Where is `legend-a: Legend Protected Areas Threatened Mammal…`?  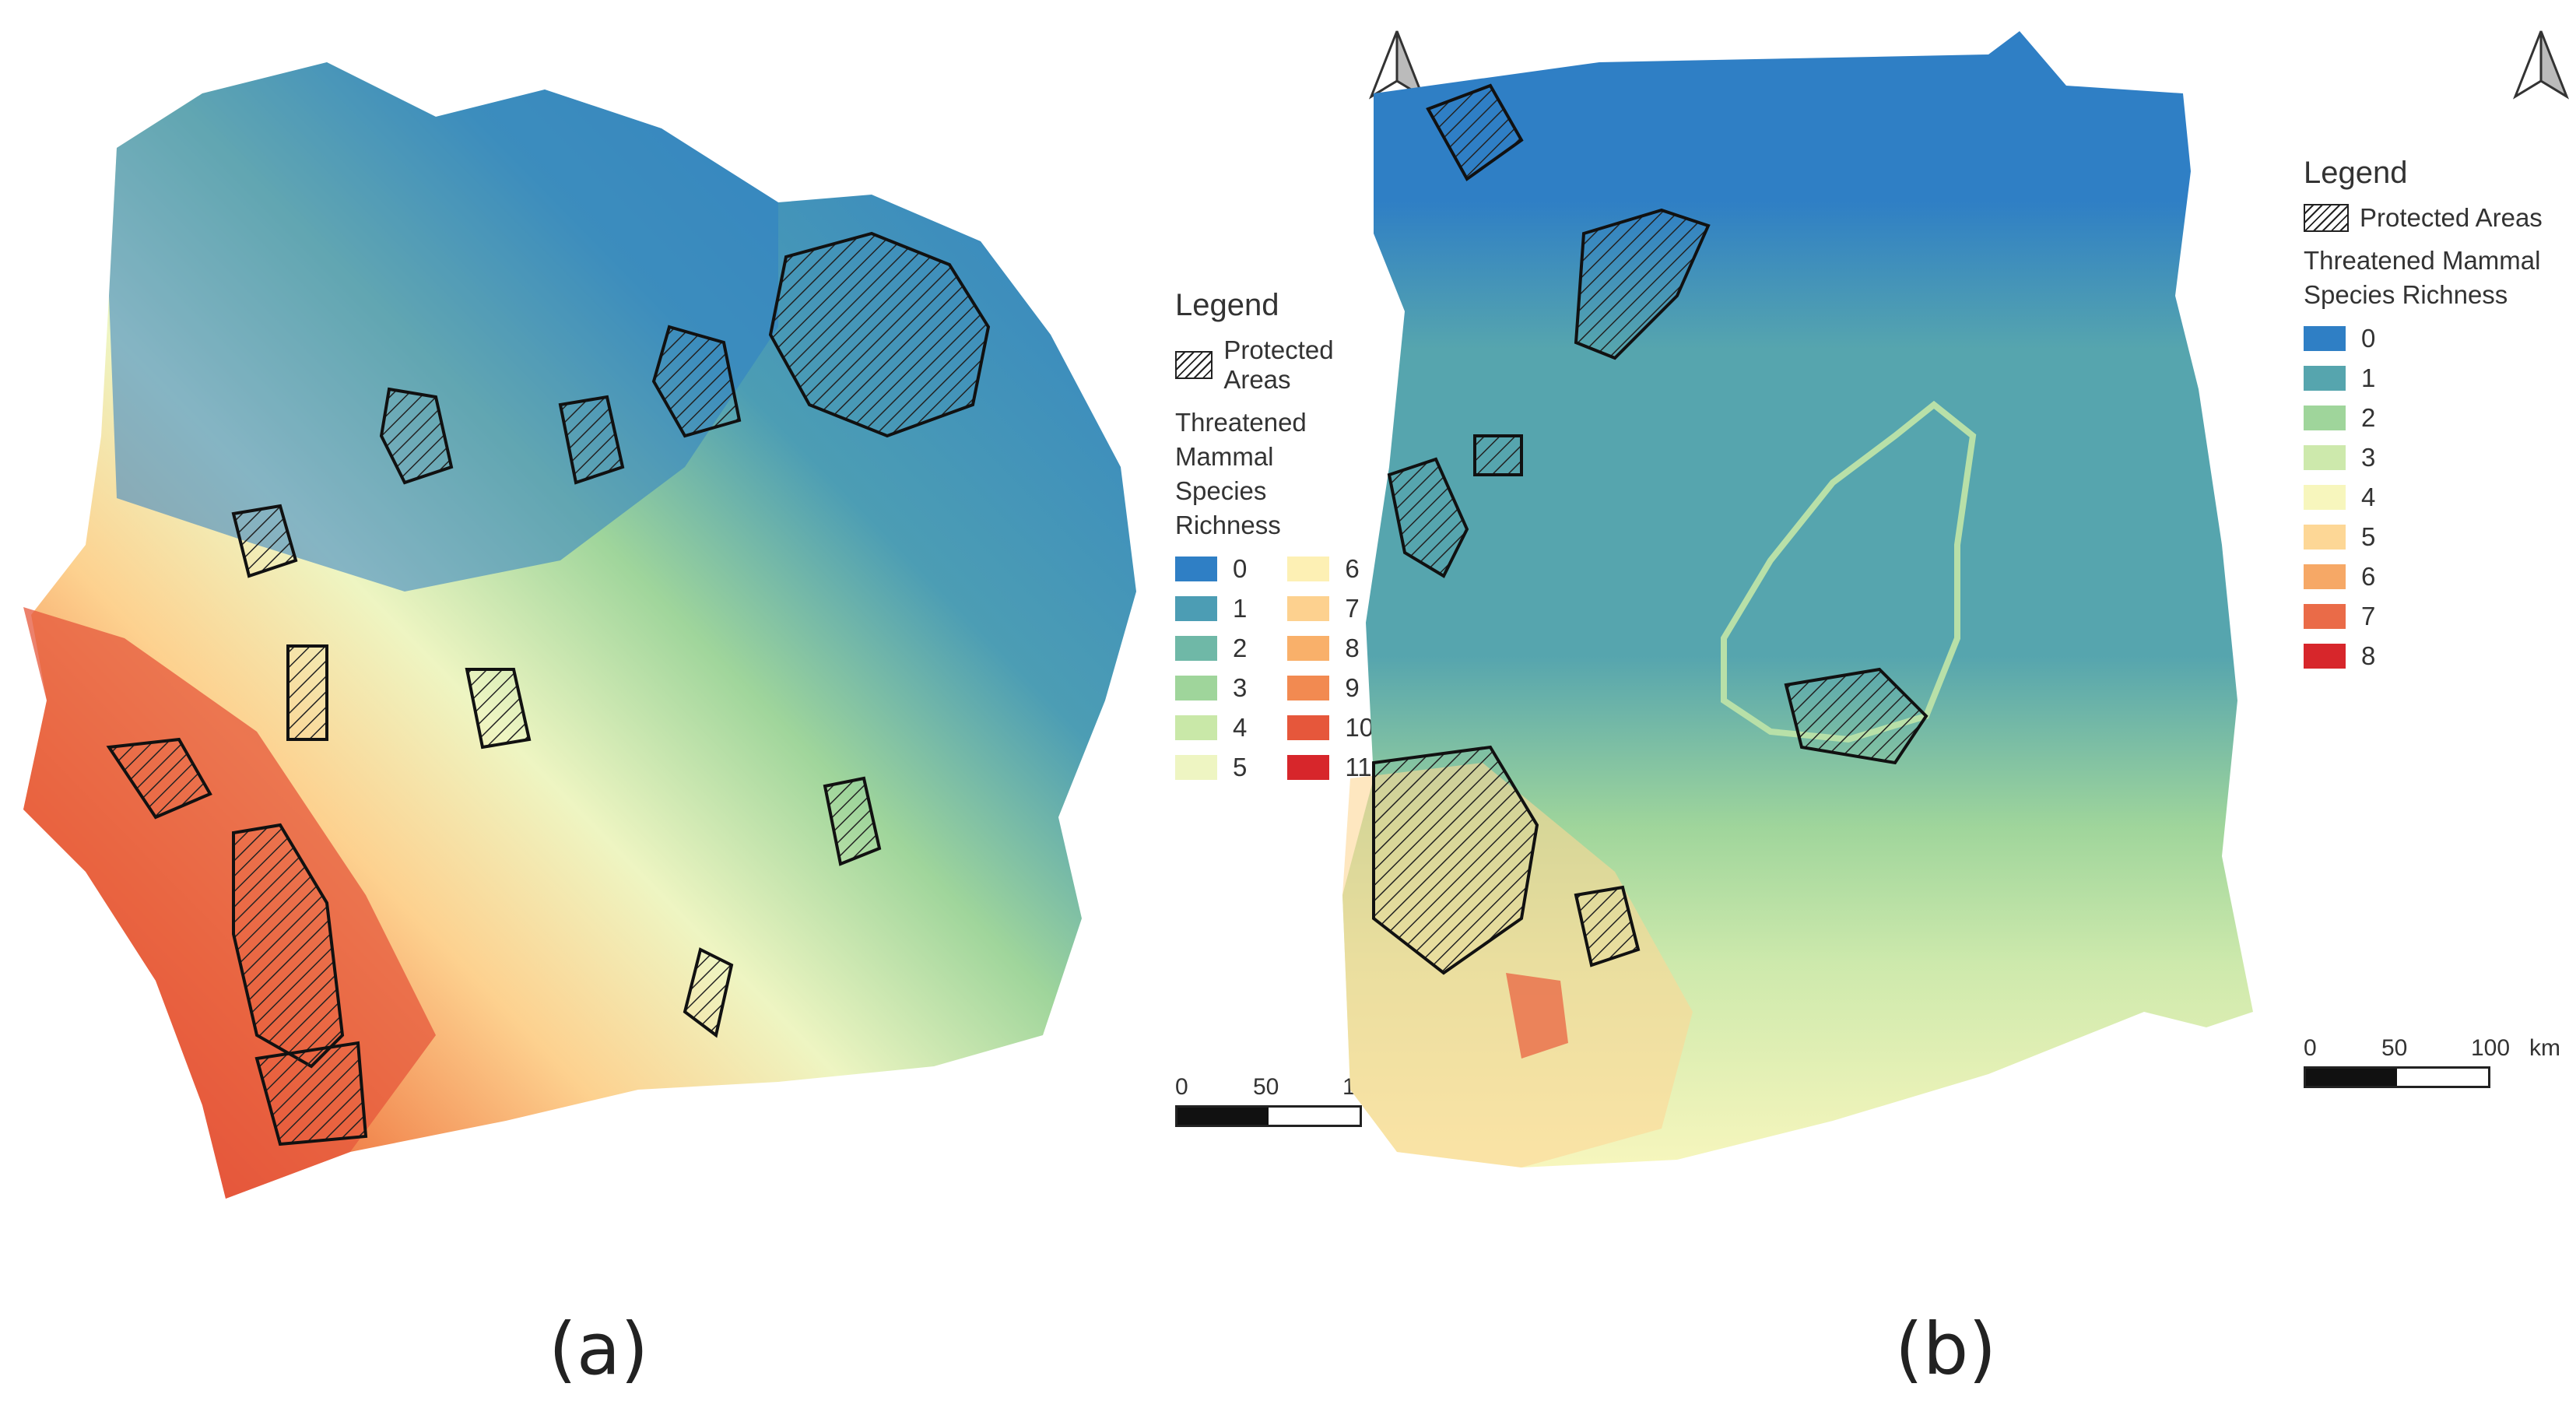 legend-a: Legend Protected Areas Threatened Mammal… is located at coordinates (1275, 537).